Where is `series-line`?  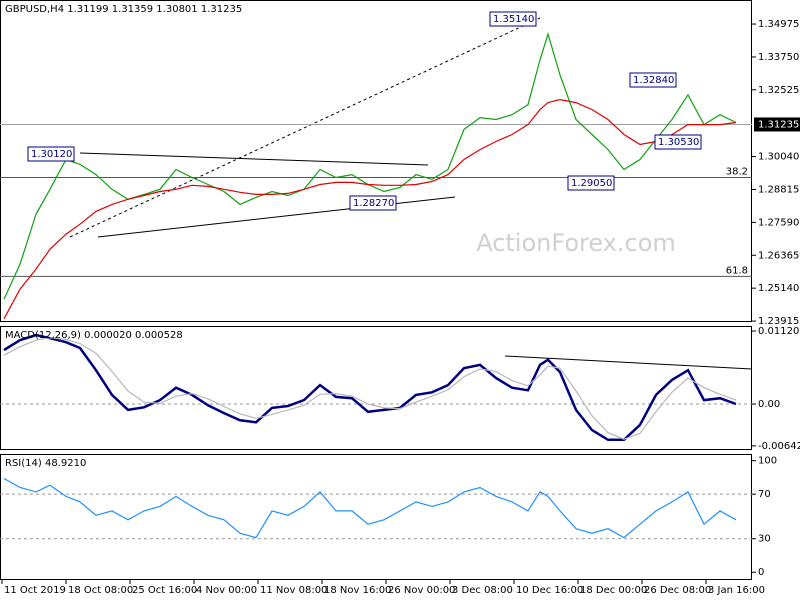
series-line is located at coordinates (370, 508).